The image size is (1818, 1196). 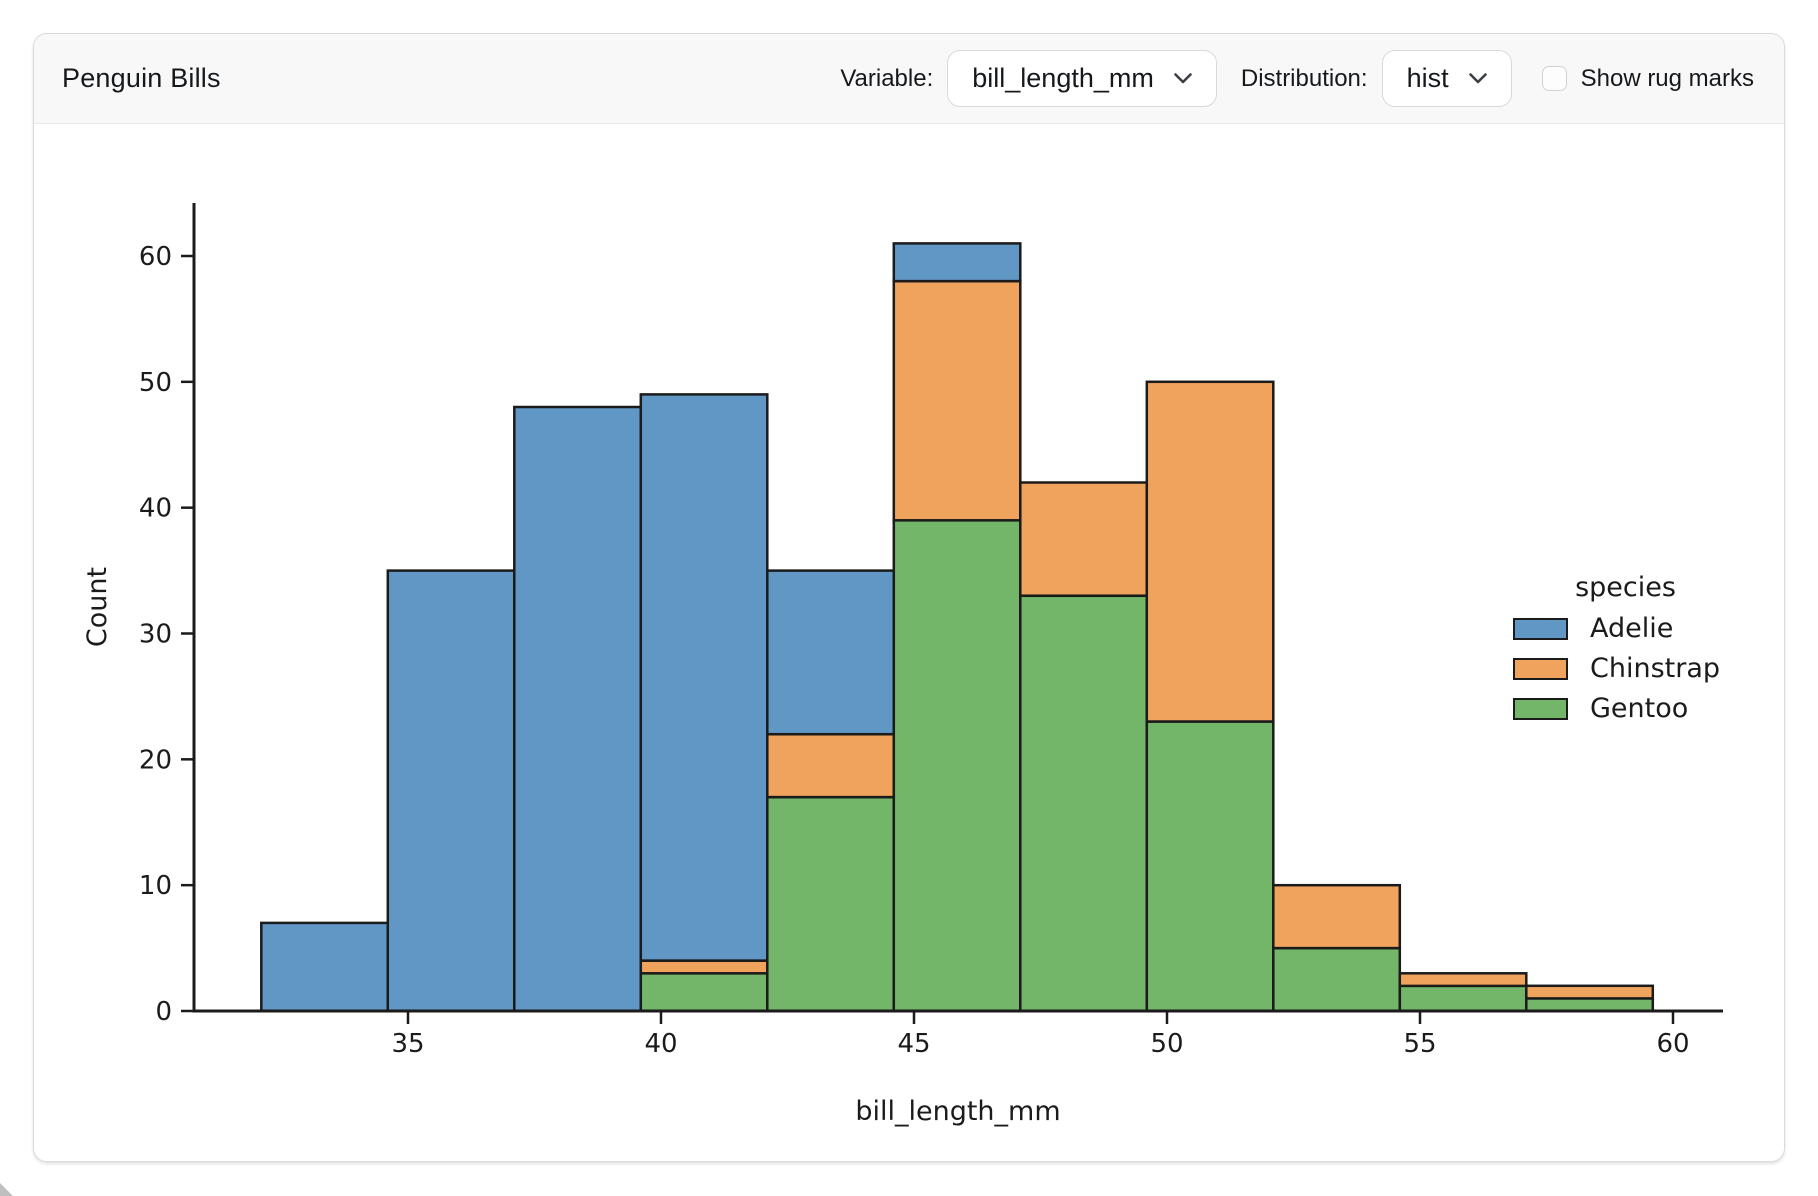 I want to click on show-rug-label: Show rug marks, so click(x=1667, y=78).